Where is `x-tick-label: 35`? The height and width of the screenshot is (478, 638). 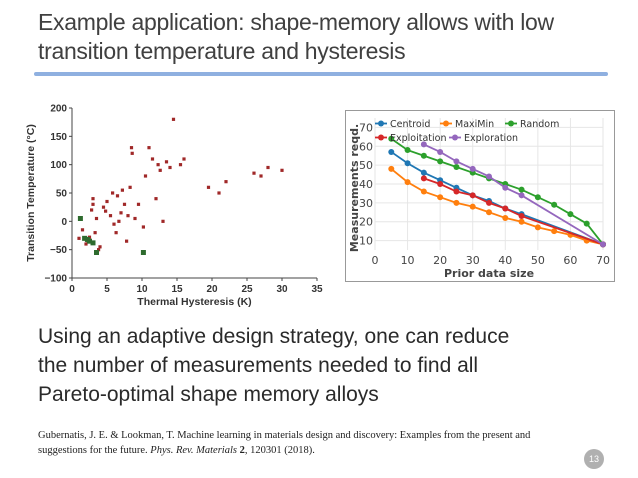
x-tick-label: 35 is located at coordinates (317, 289).